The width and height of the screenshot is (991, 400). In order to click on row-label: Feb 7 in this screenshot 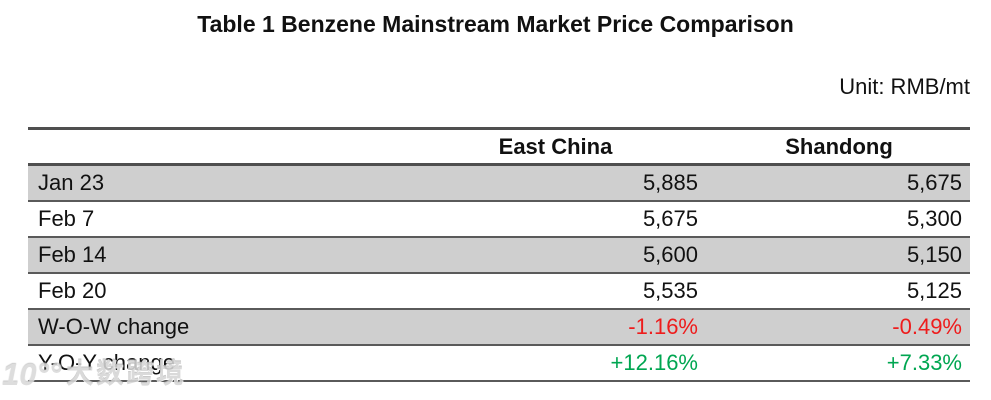, I will do `click(66, 218)`.